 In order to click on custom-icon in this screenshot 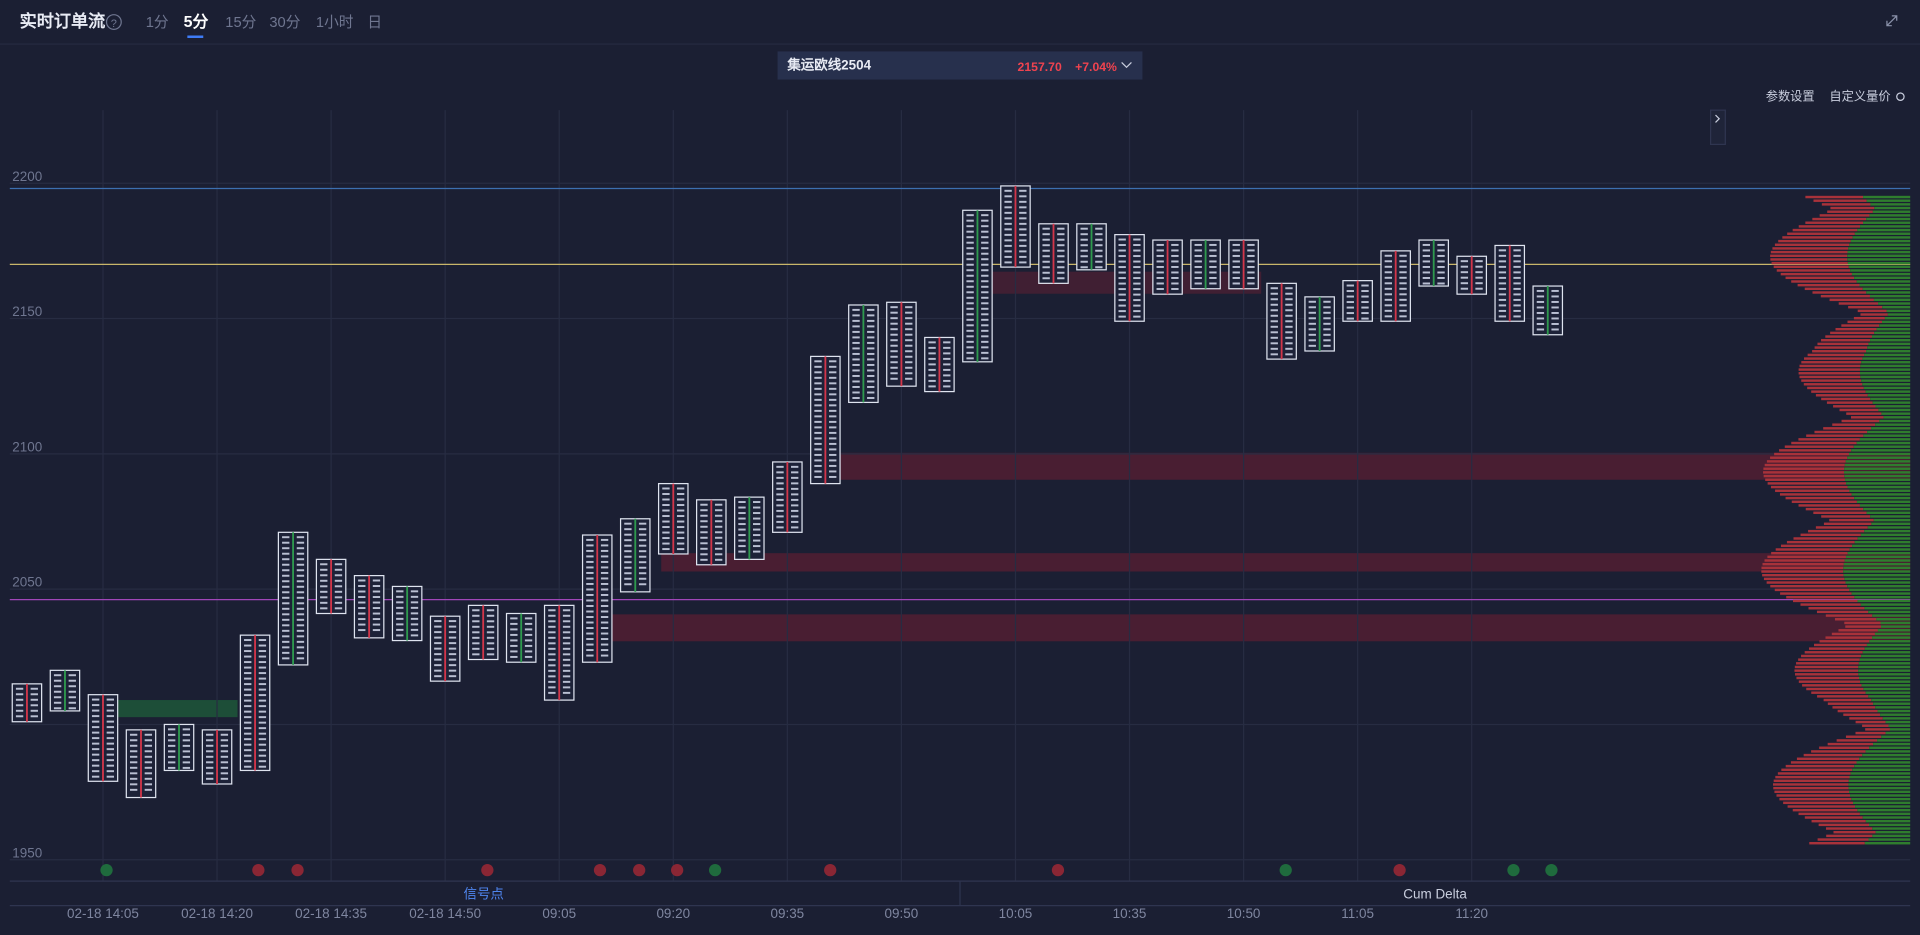, I will do `click(1900, 96)`.